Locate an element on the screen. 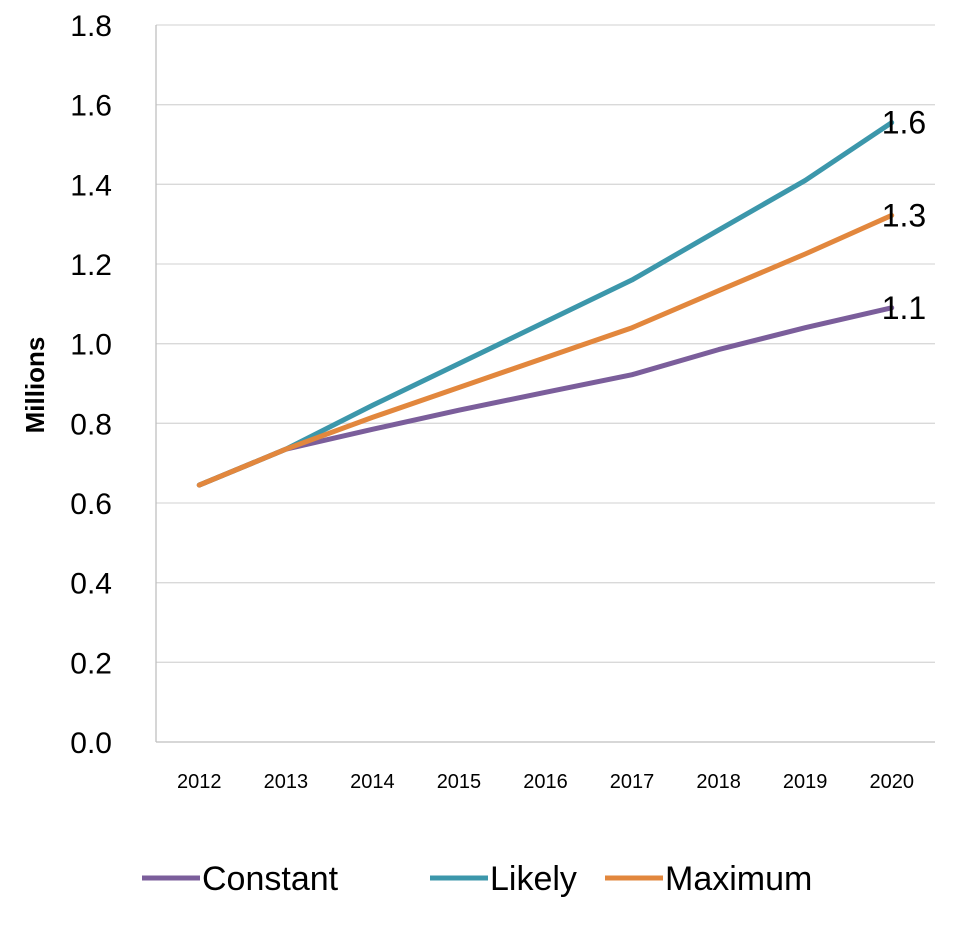  x-axis-ticks: 2012 2013 2014 2015 2016 2017 2018 2019 2020 is located at coordinates (545, 782).